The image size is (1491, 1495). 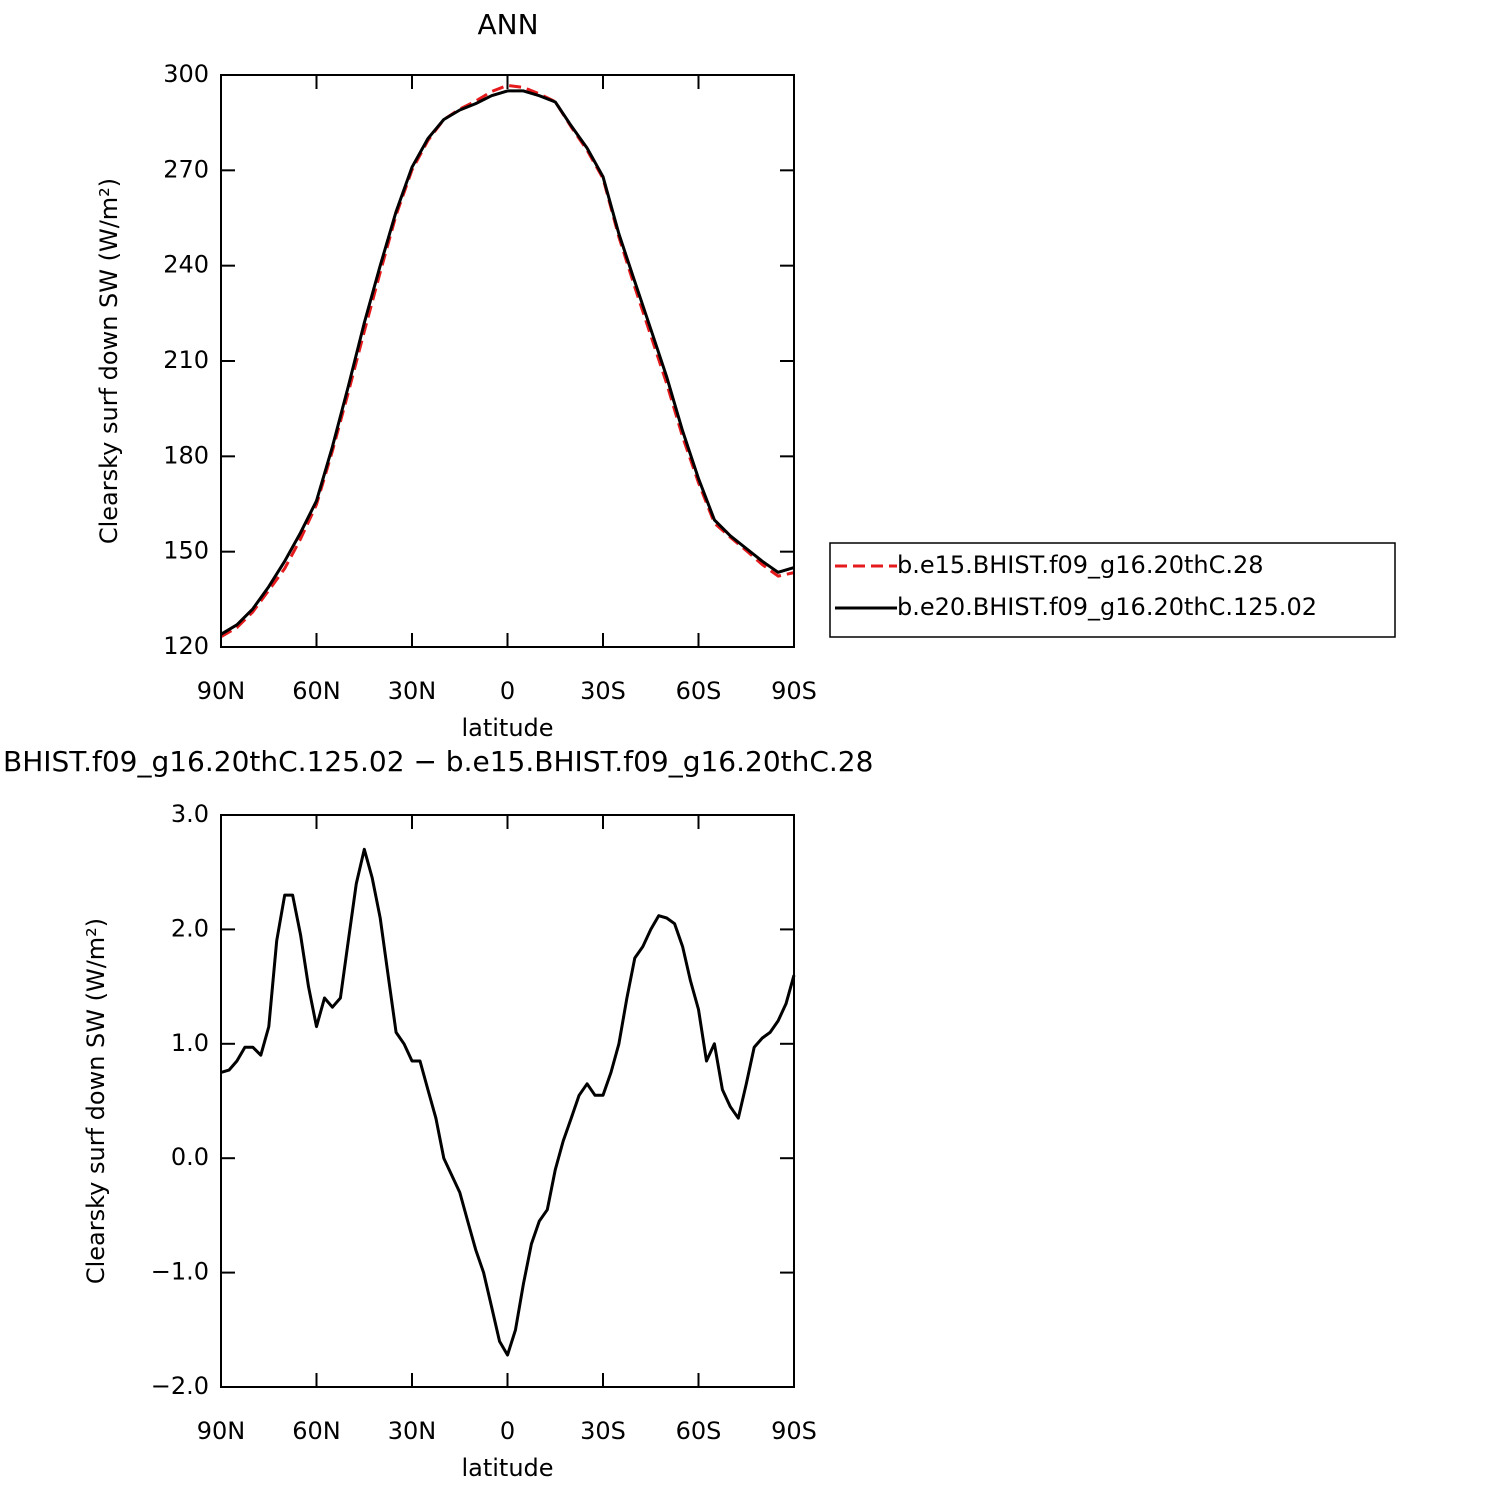 I want to click on y-tick-label: 3.0, so click(x=190, y=814).